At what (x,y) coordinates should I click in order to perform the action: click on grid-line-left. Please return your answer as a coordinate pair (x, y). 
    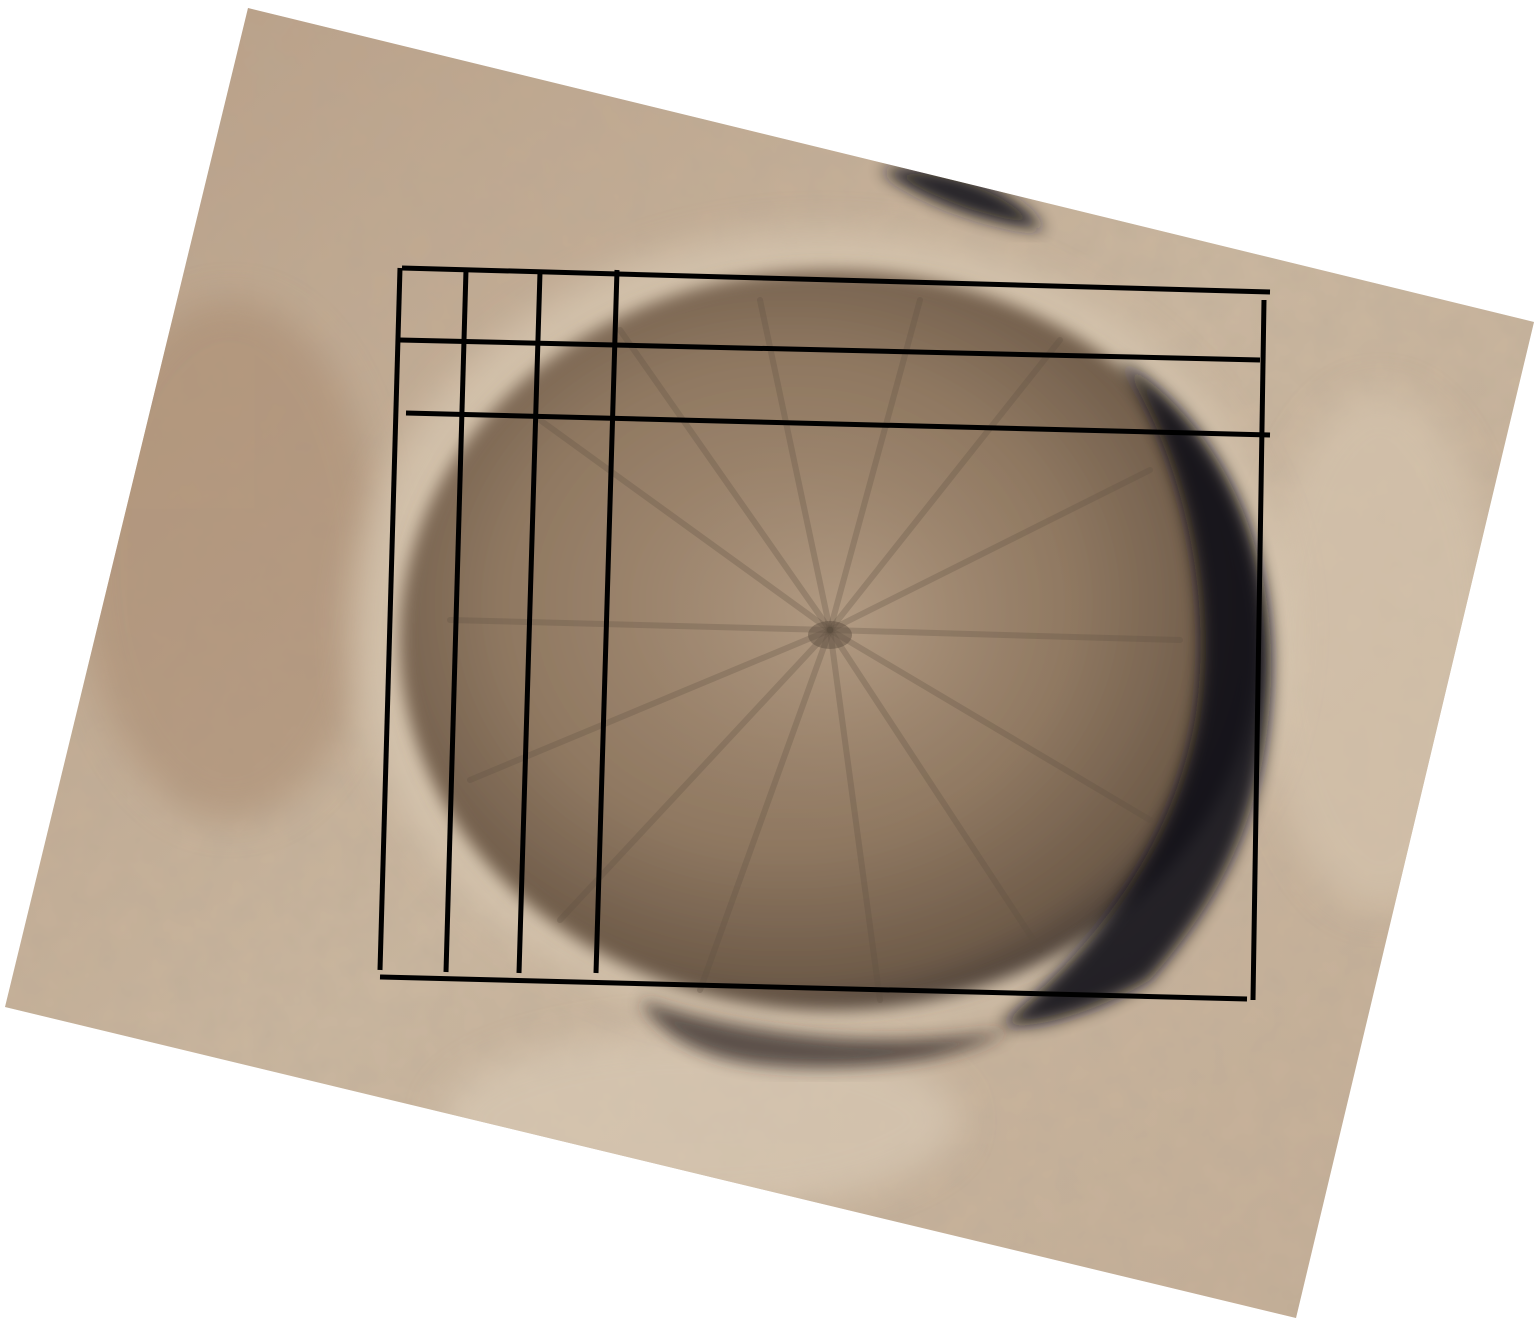
    Looking at the image, I should click on (390, 619).